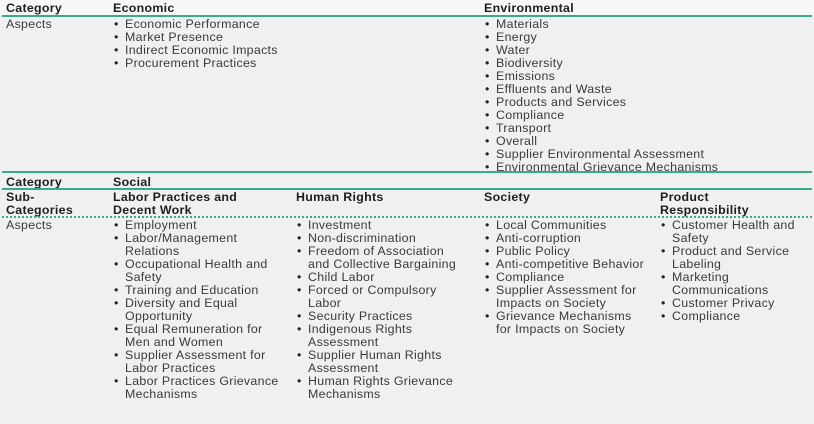 The width and height of the screenshot is (814, 424). What do you see at coordinates (199, 362) in the screenshot?
I see `aspect-item: Supplier Assessment for Labor Practices` at bounding box center [199, 362].